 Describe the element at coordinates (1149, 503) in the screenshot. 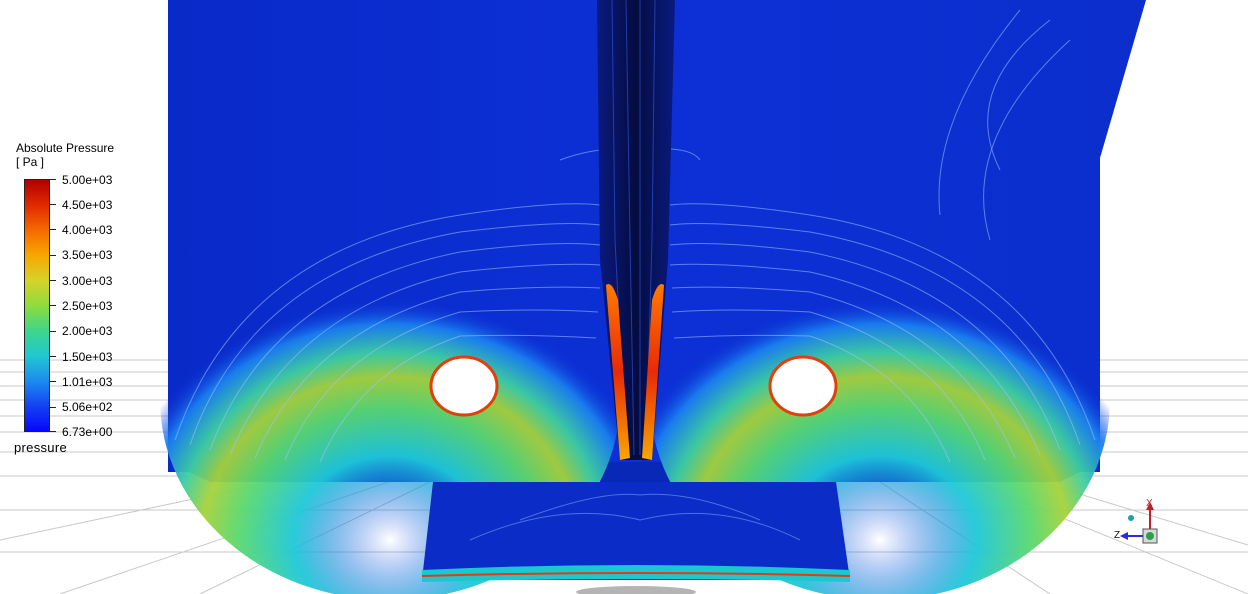

I see `triad-x-label: X` at that location.